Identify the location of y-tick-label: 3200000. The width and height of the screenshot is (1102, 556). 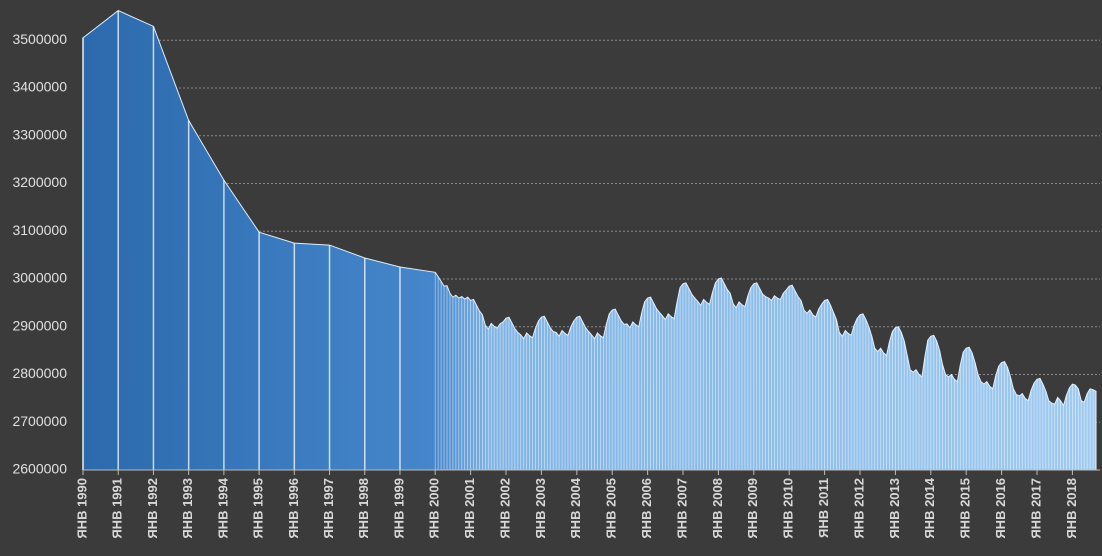
(39, 182).